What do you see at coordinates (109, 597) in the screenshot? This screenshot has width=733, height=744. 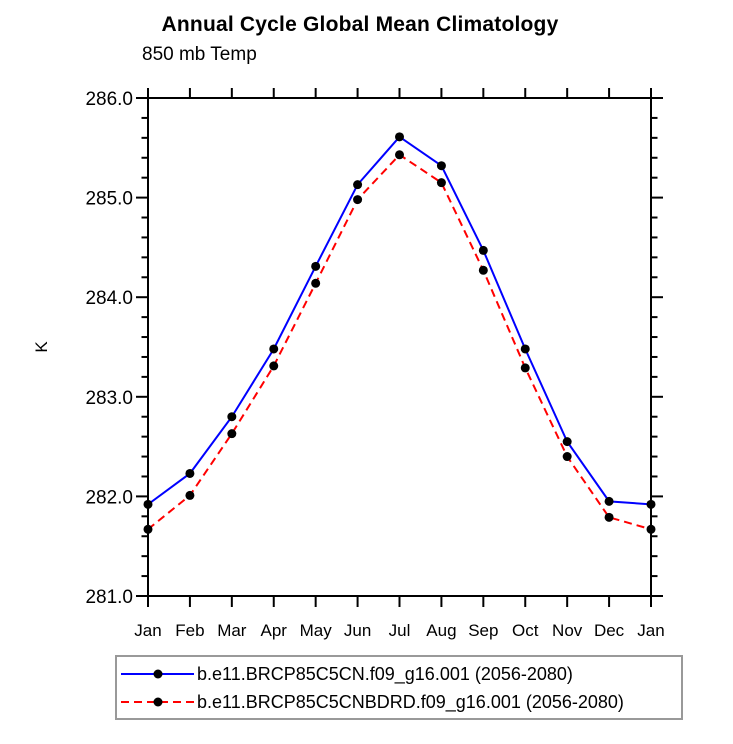 I see `y-tick-label: 281.0` at bounding box center [109, 597].